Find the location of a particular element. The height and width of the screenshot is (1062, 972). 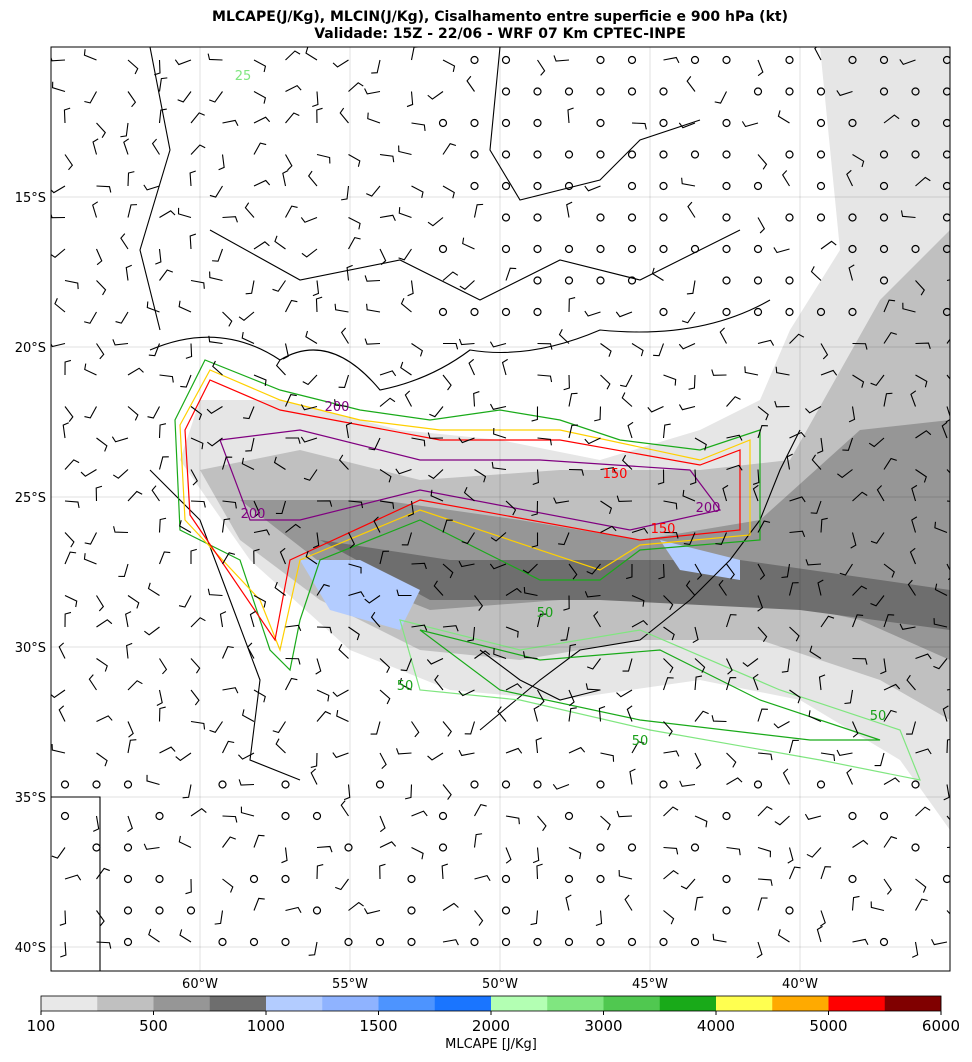

colorbar-swatch is located at coordinates (857, 1003).